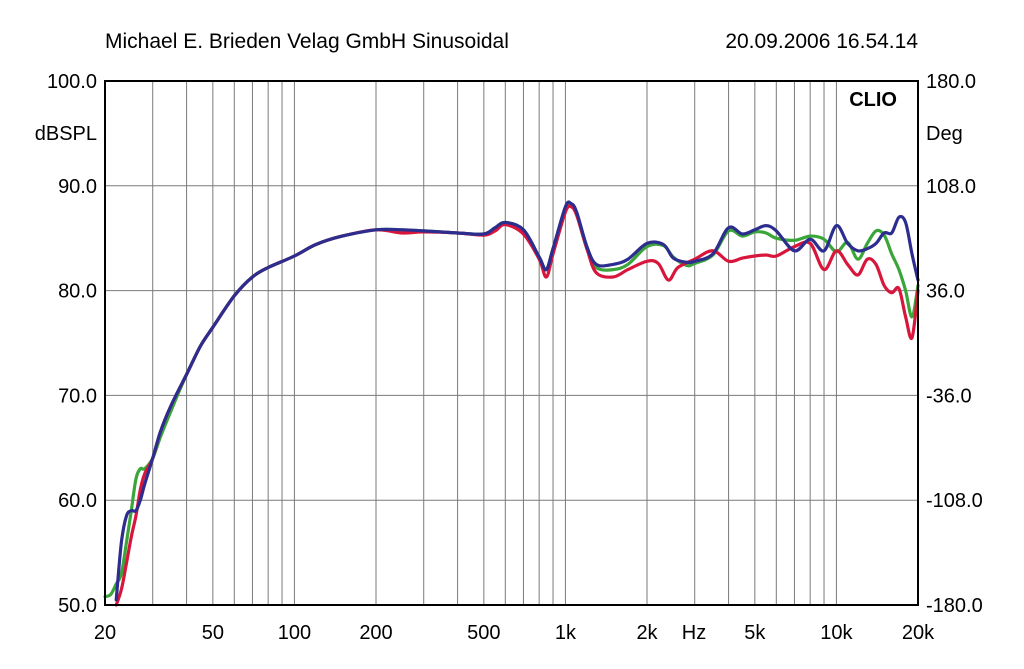 This screenshot has height=669, width=1024. What do you see at coordinates (821, 41) in the screenshot?
I see `header-right-text: 20.09.2006 16.54.14` at bounding box center [821, 41].